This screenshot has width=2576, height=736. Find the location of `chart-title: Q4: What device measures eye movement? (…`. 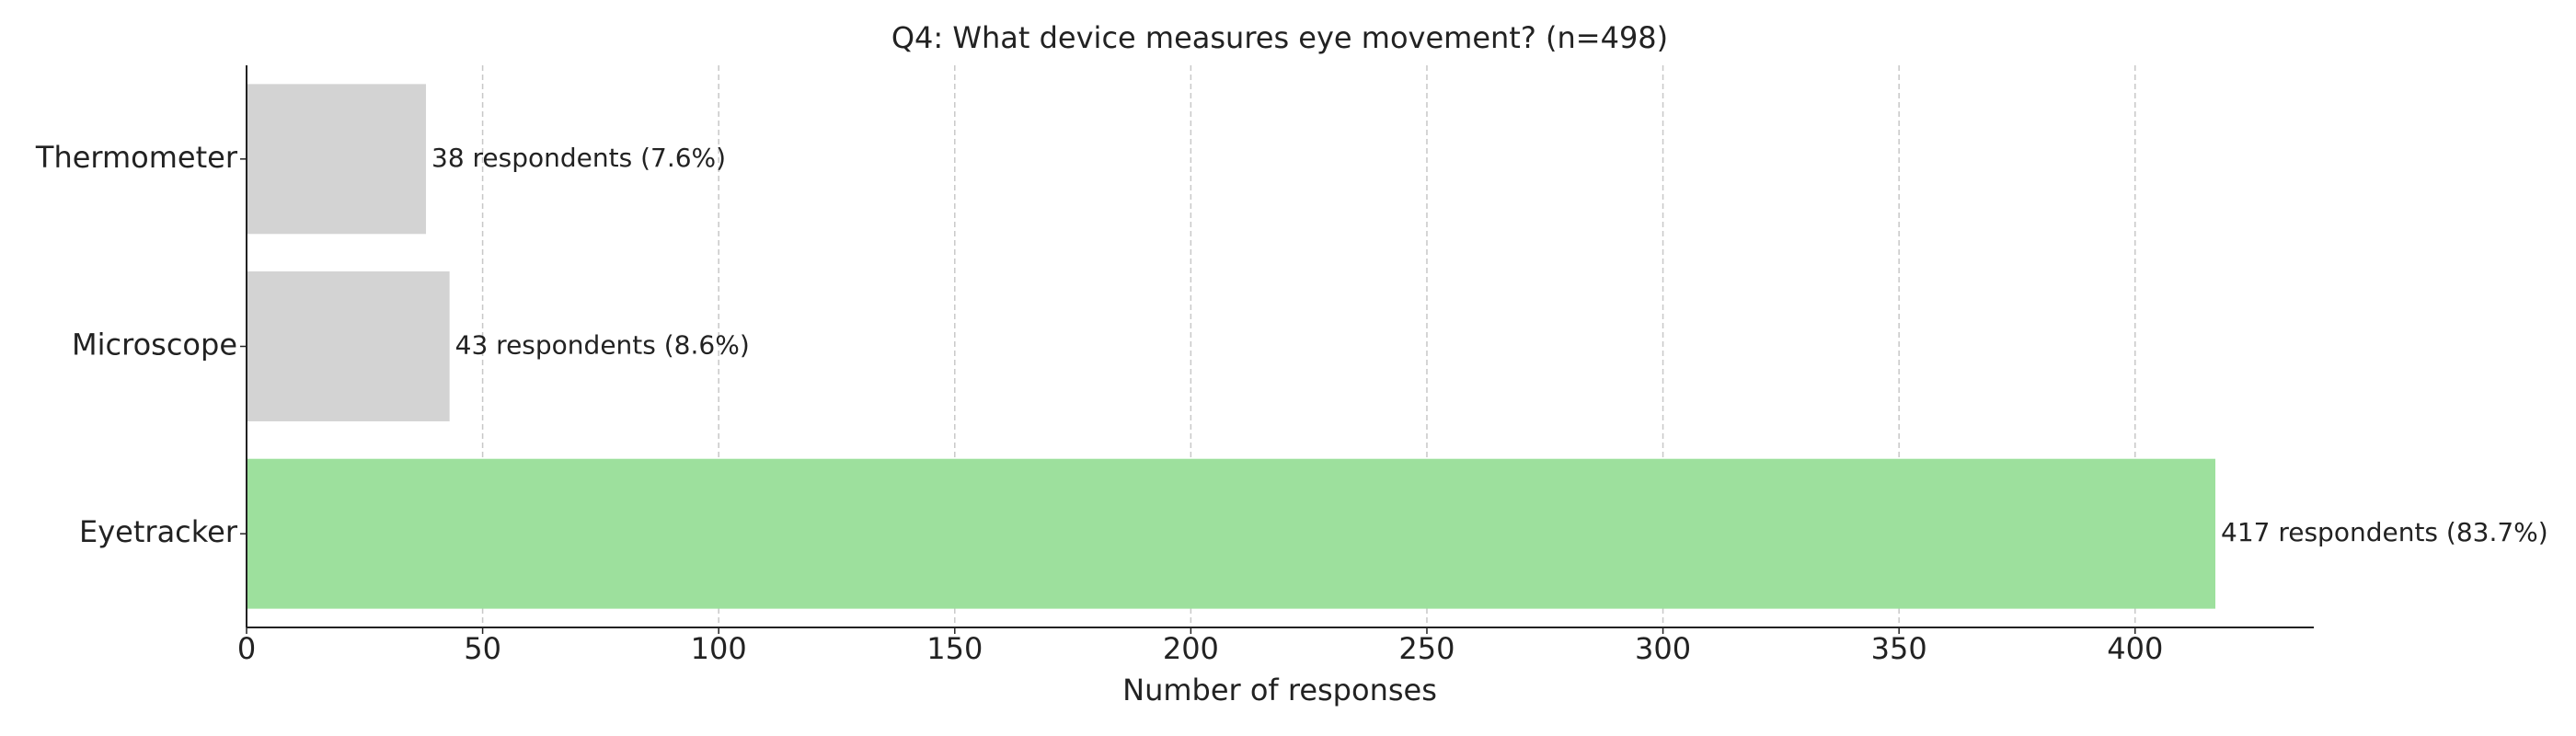

chart-title: Q4: What device measures eye movement? (… is located at coordinates (1279, 37).